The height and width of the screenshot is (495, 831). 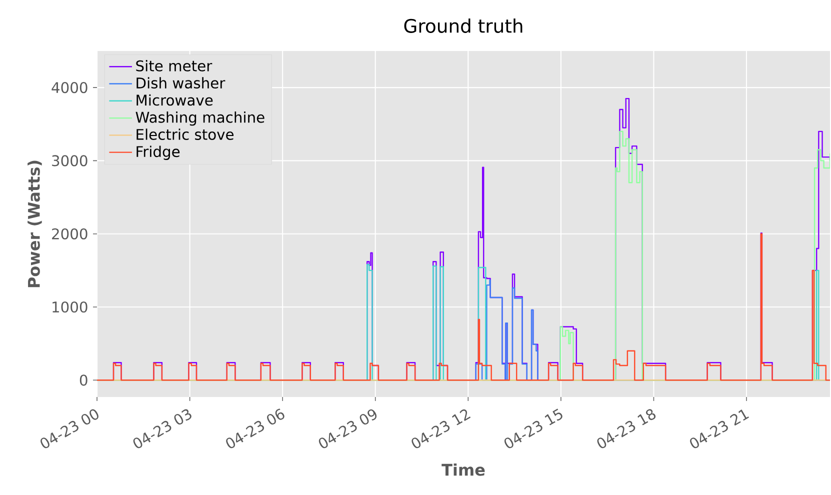 What do you see at coordinates (158, 153) in the screenshot?
I see `legend-label: Fridge` at bounding box center [158, 153].